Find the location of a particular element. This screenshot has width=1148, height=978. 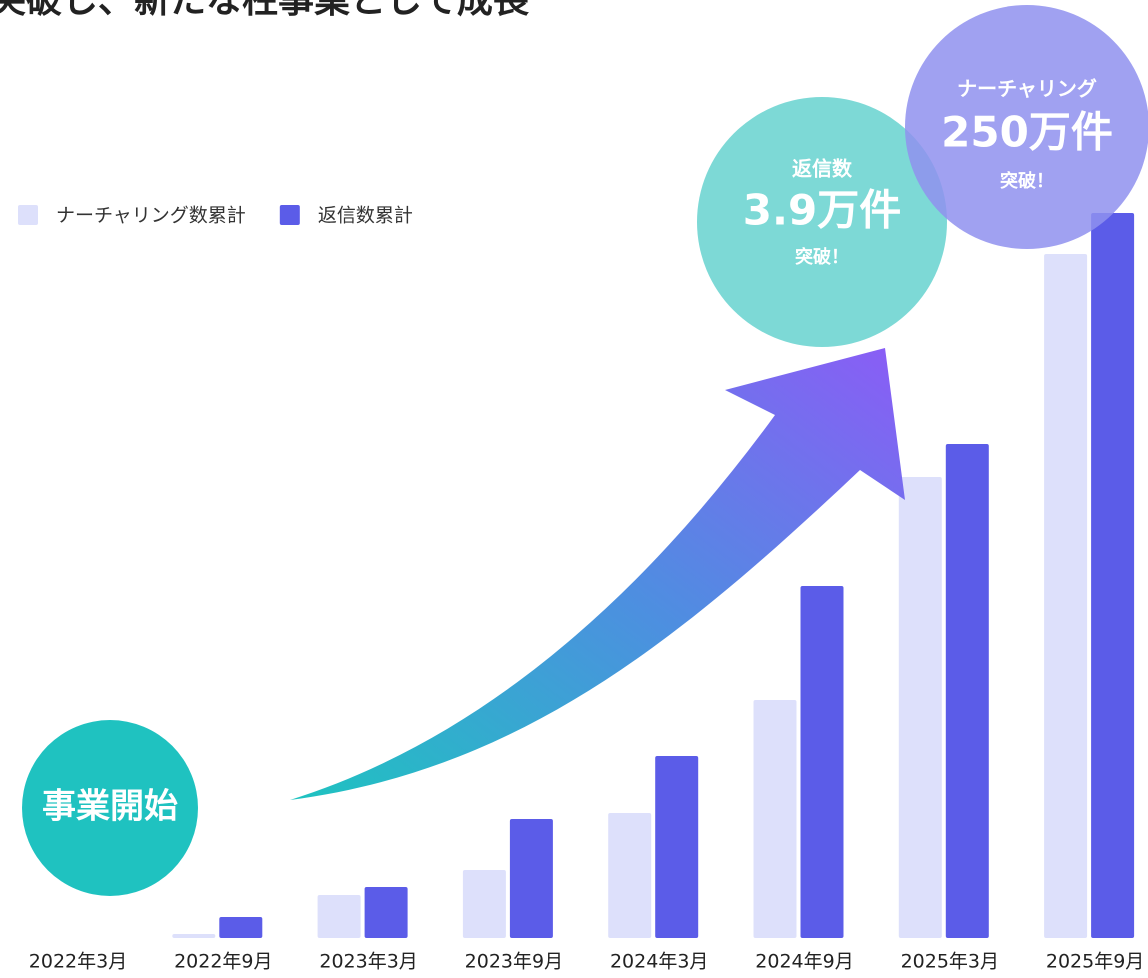

legend-label: 返信数累計 is located at coordinates (365, 216).